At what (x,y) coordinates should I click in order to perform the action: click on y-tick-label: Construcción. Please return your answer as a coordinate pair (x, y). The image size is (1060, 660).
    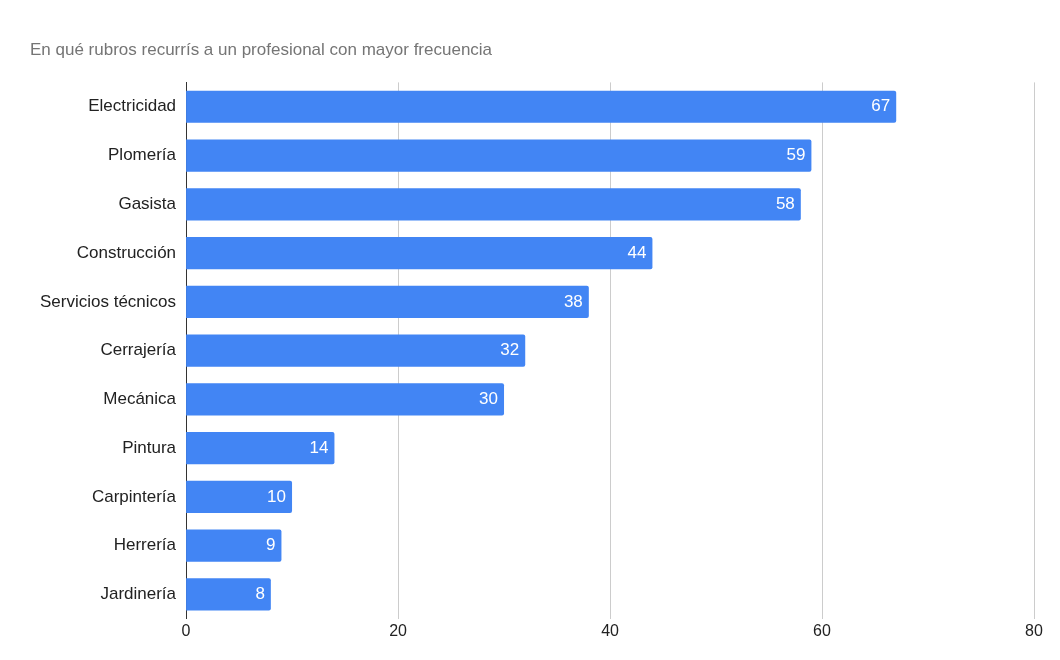
    Looking at the image, I should click on (126, 252).